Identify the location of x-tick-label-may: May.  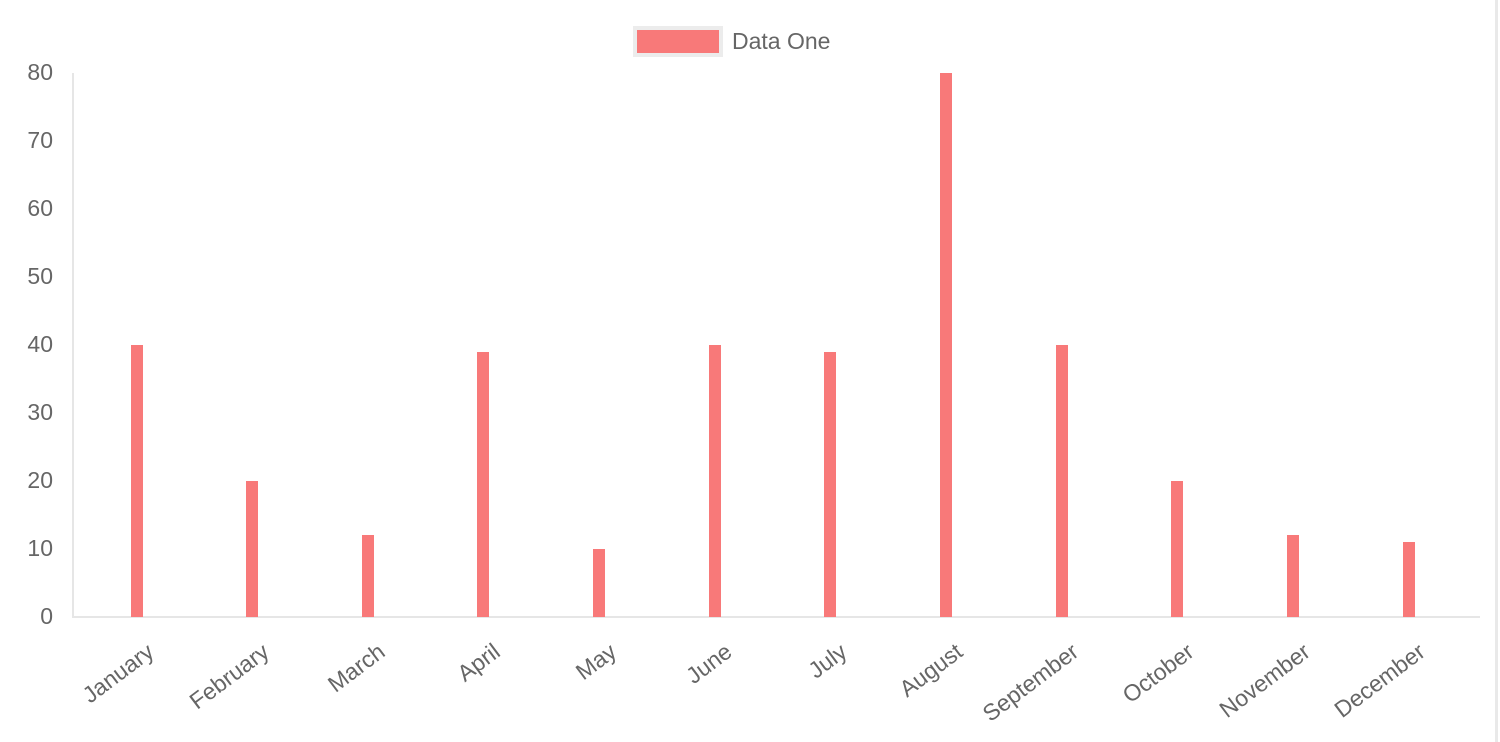
(595, 661).